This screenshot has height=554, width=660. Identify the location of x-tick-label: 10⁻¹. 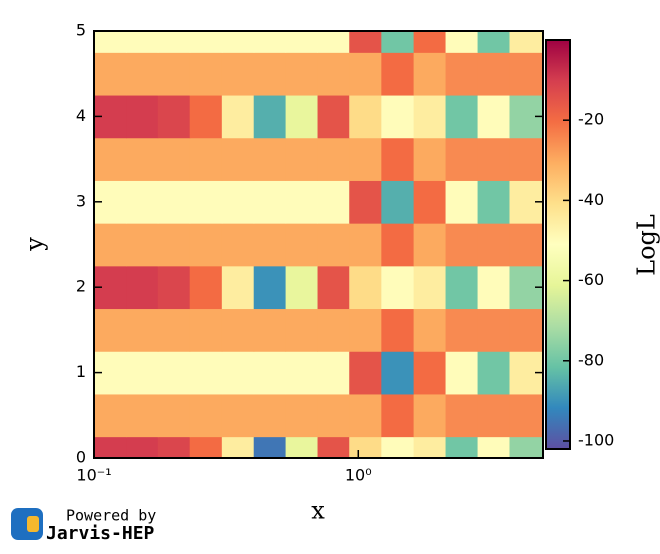
(93, 475).